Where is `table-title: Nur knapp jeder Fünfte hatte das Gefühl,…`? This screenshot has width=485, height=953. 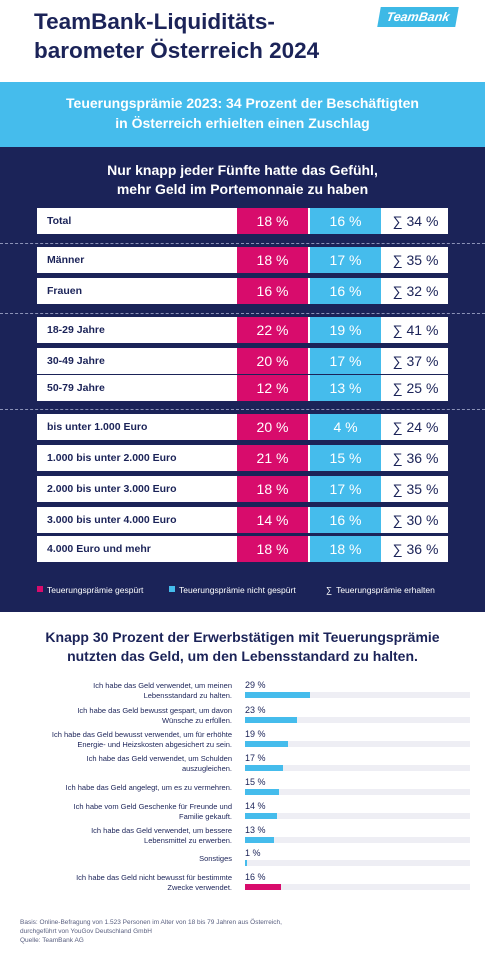 table-title: Nur knapp jeder Fünfte hatte das Gefühl,… is located at coordinates (242, 180).